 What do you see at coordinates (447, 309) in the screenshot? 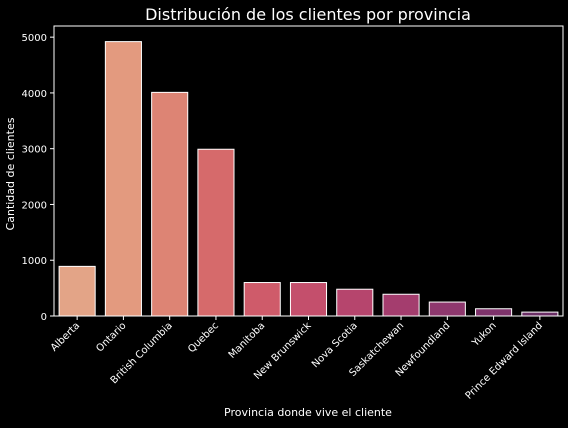
I see `bar-newfoundland` at bounding box center [447, 309].